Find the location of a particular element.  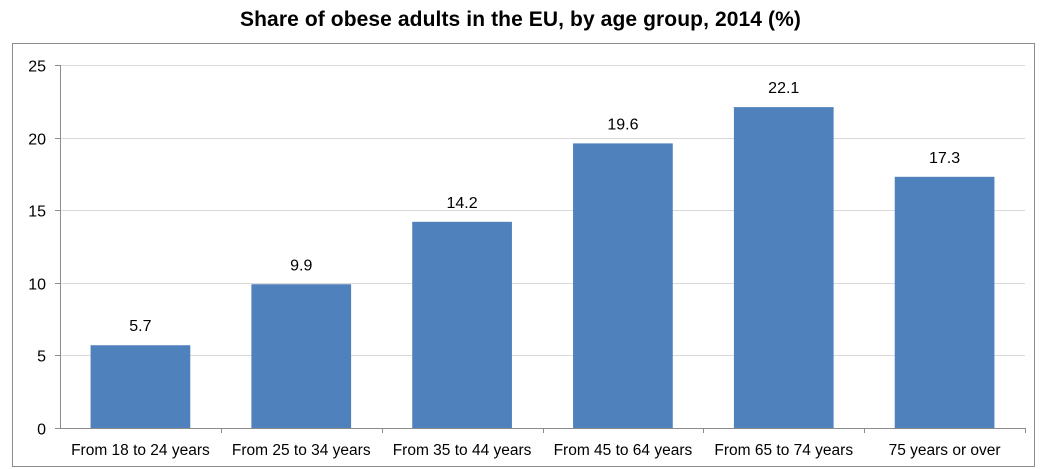

x-tick-label-6: 75 years or over is located at coordinates (945, 450).